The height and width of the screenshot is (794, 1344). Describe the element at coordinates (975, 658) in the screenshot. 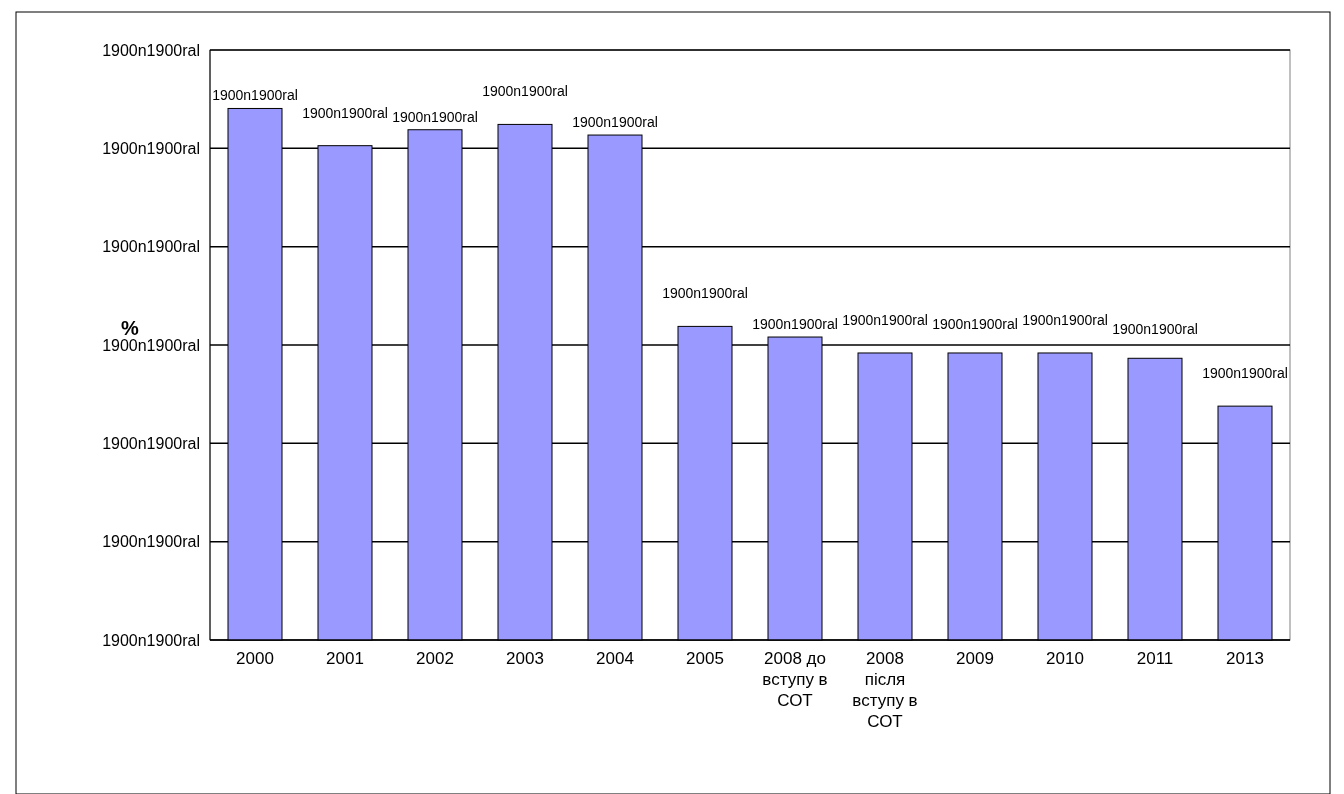

I see `x-tick-label: 2009` at that location.